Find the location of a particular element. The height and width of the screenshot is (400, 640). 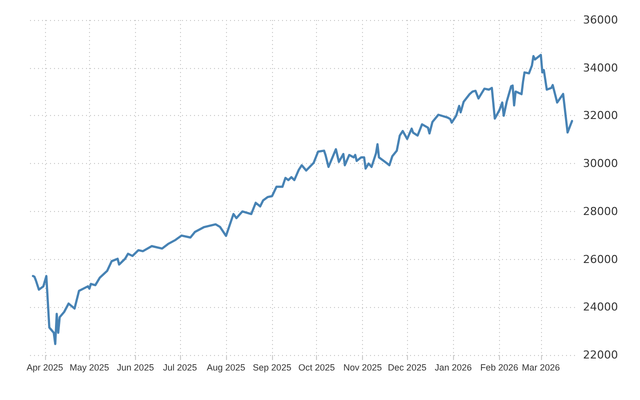

y-tick-label: 22000 is located at coordinates (600, 355).